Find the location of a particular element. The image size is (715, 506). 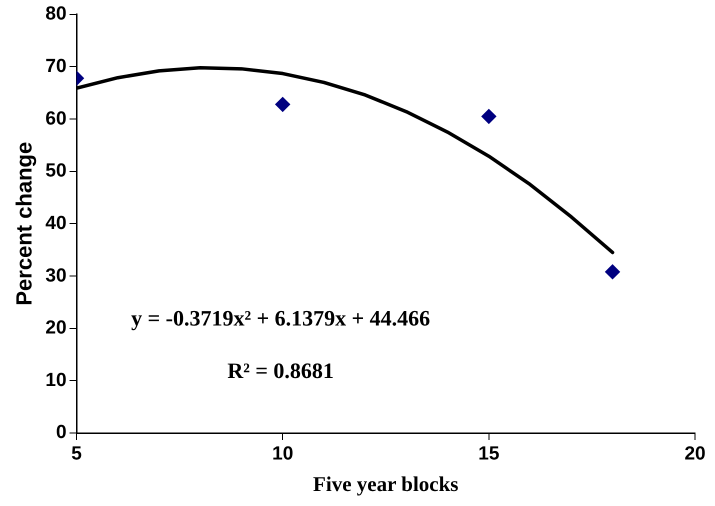

x-tick-label: 15 is located at coordinates (489, 454).